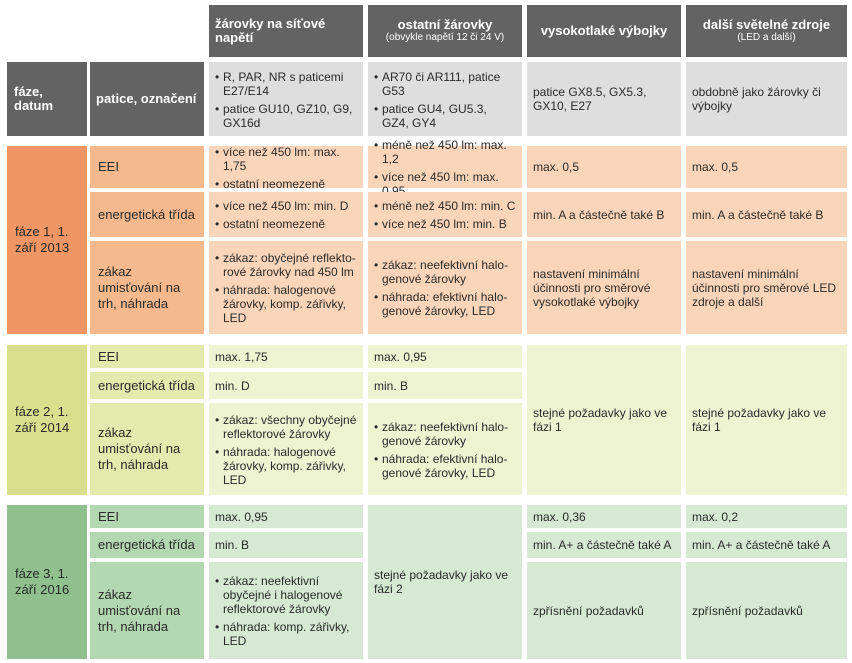 The width and height of the screenshot is (852, 663). Describe the element at coordinates (286, 385) in the screenshot. I see `phase2-class-col1: min. D` at that location.